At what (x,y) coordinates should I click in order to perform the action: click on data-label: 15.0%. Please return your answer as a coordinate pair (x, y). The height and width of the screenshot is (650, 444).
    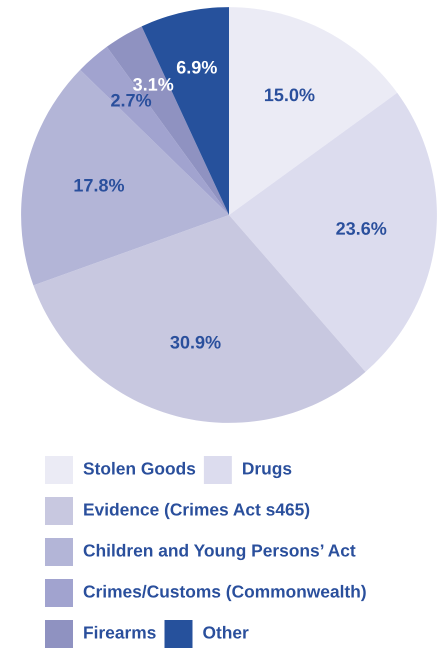
    Looking at the image, I should click on (289, 95).